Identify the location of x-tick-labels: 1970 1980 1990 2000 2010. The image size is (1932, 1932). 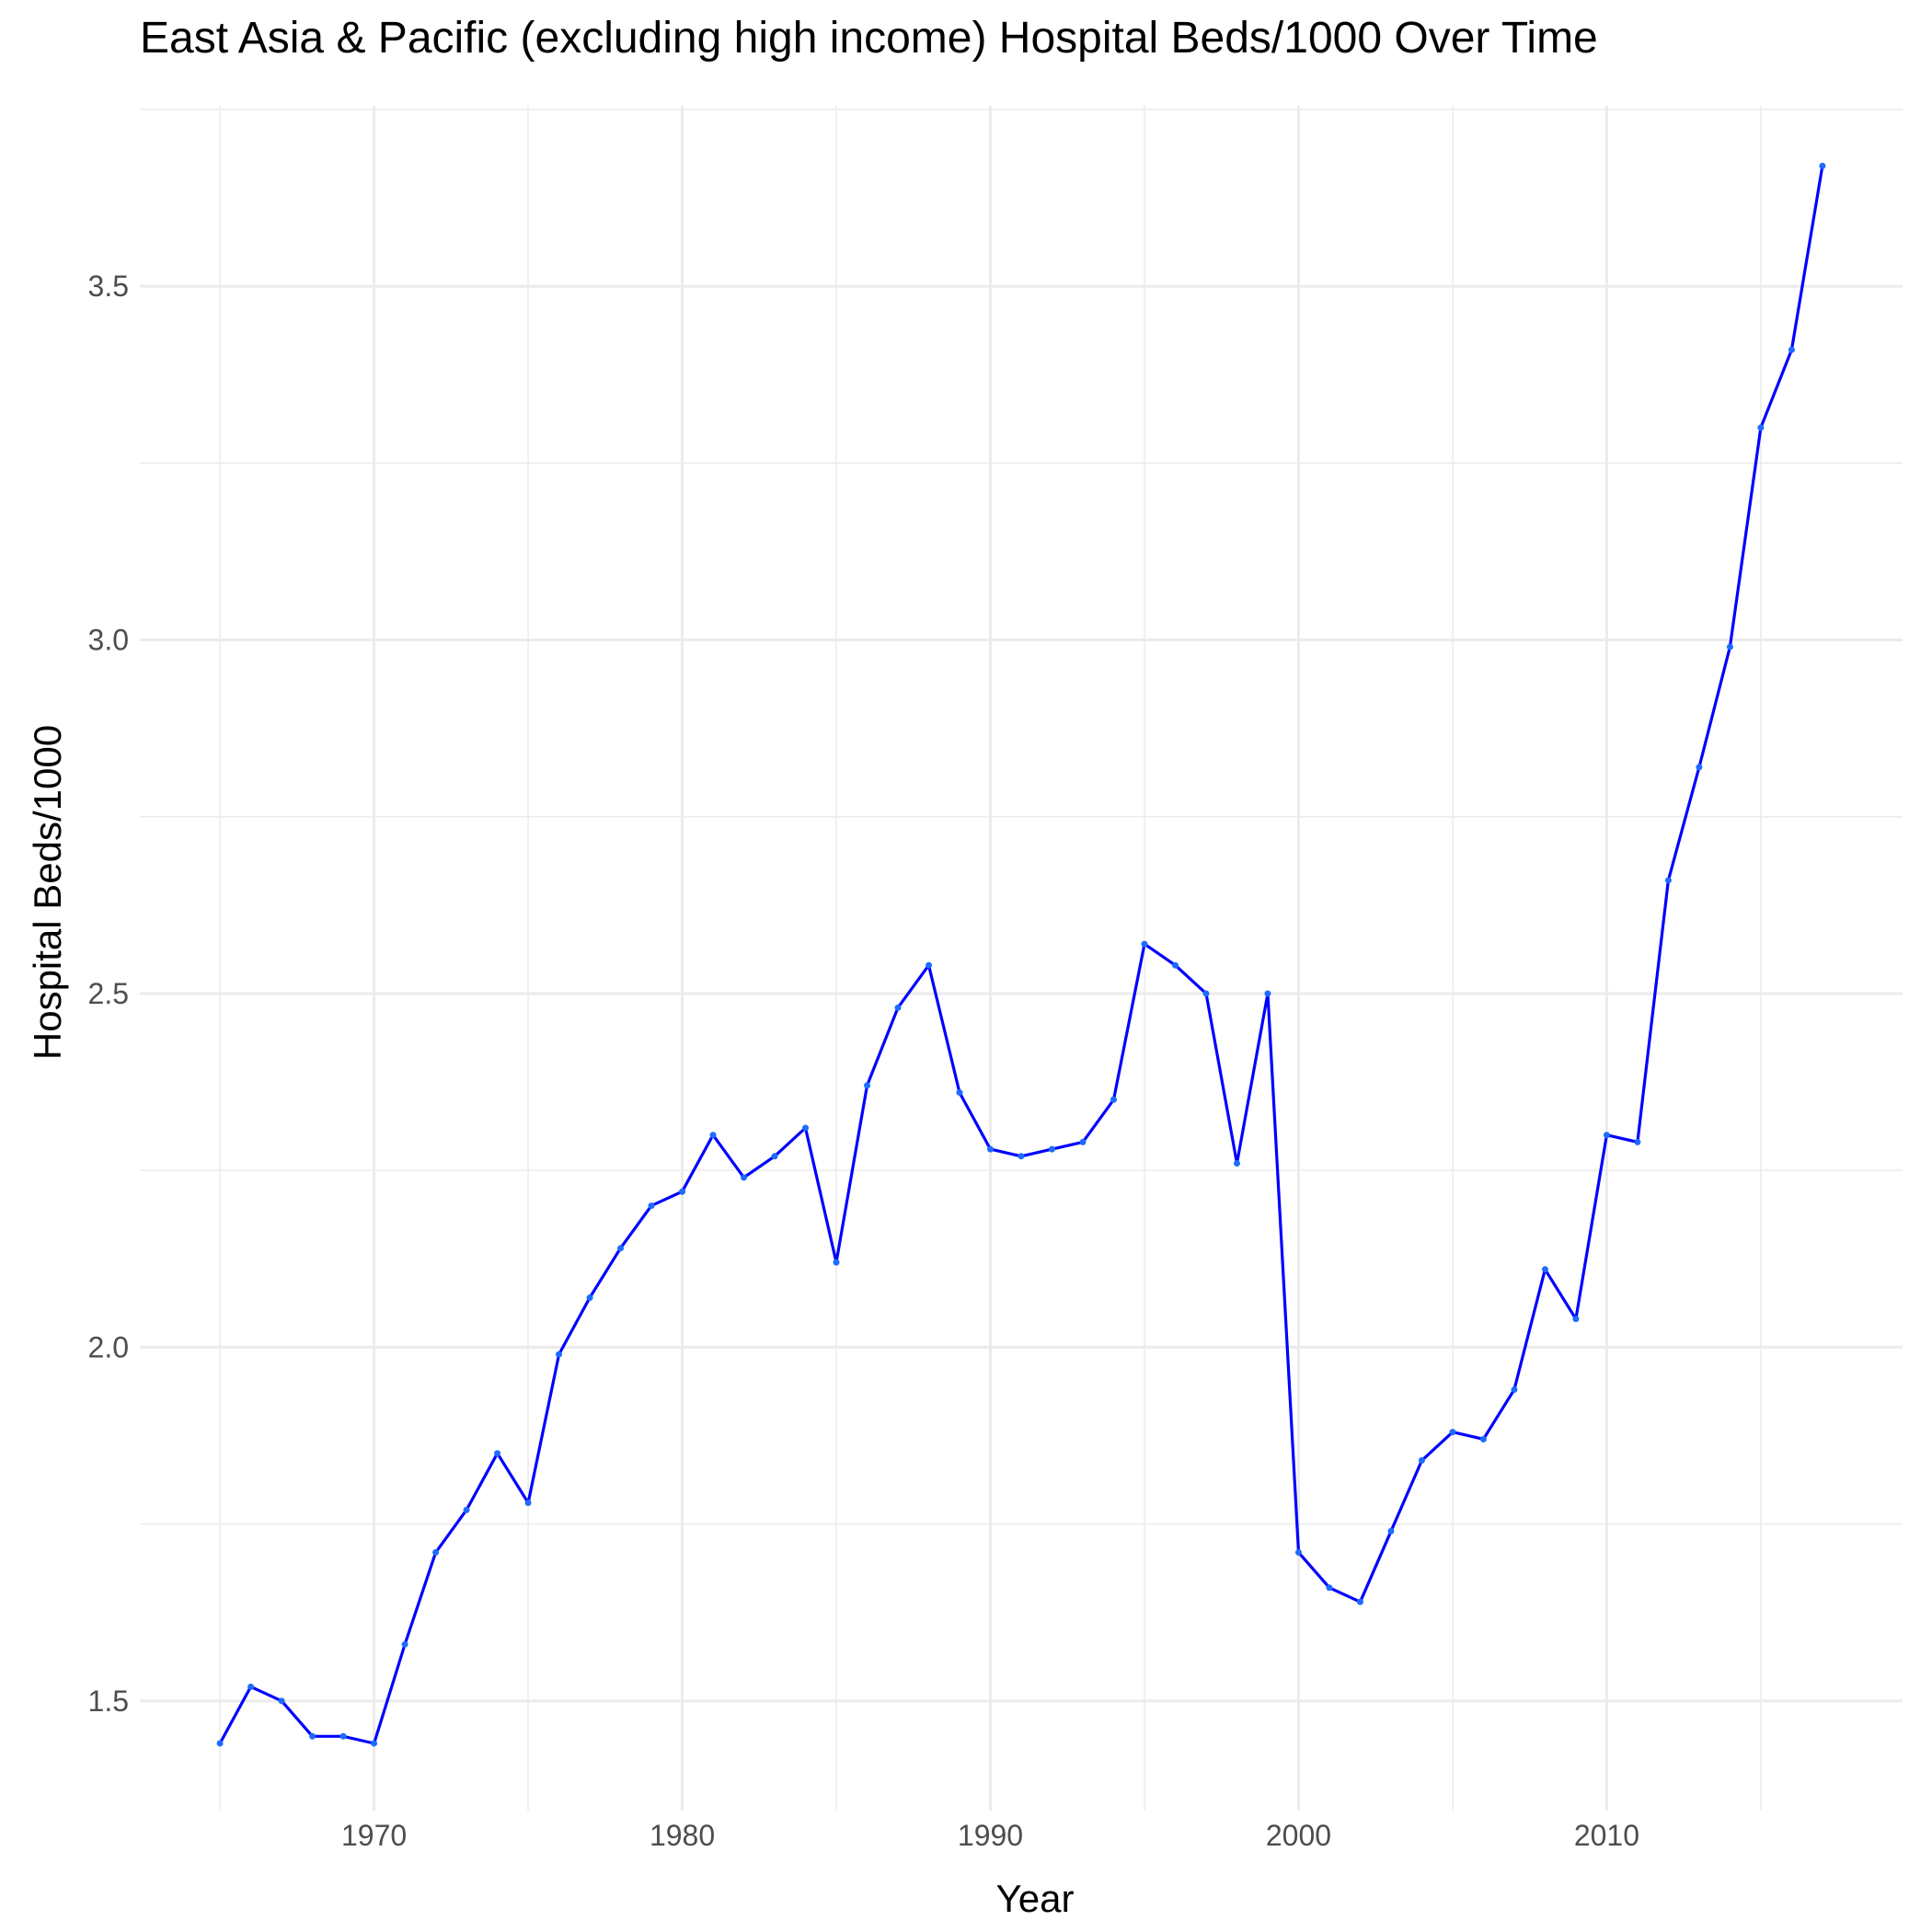
(990, 1835).